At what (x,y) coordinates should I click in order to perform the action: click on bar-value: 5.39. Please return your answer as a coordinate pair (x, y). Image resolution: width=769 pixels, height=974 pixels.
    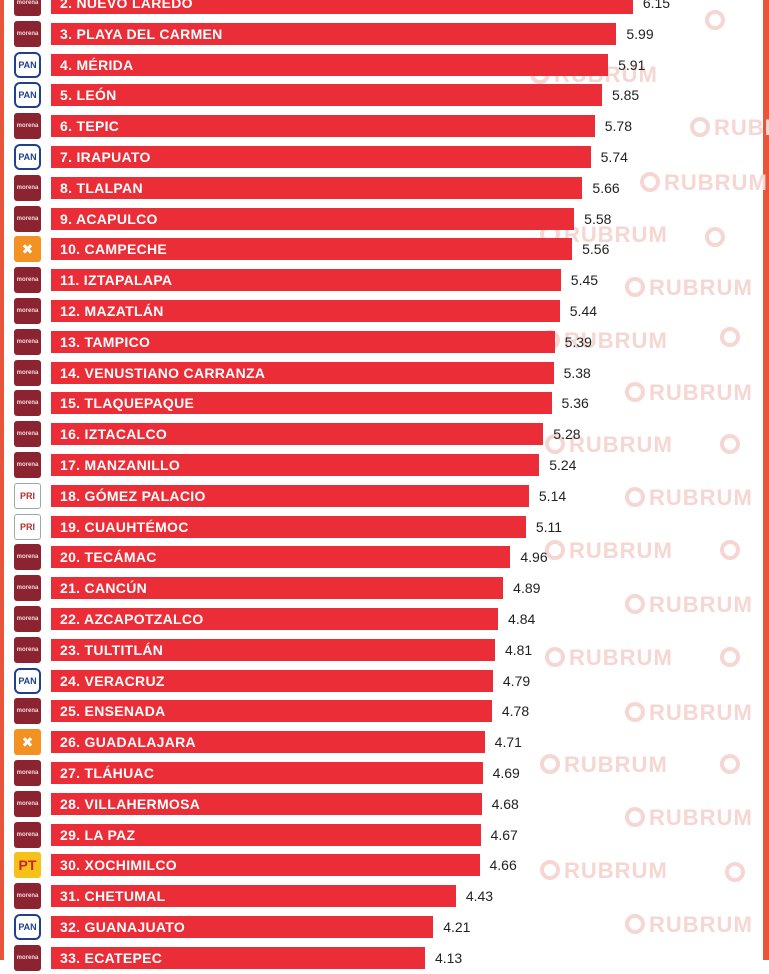
    Looking at the image, I should click on (578, 341).